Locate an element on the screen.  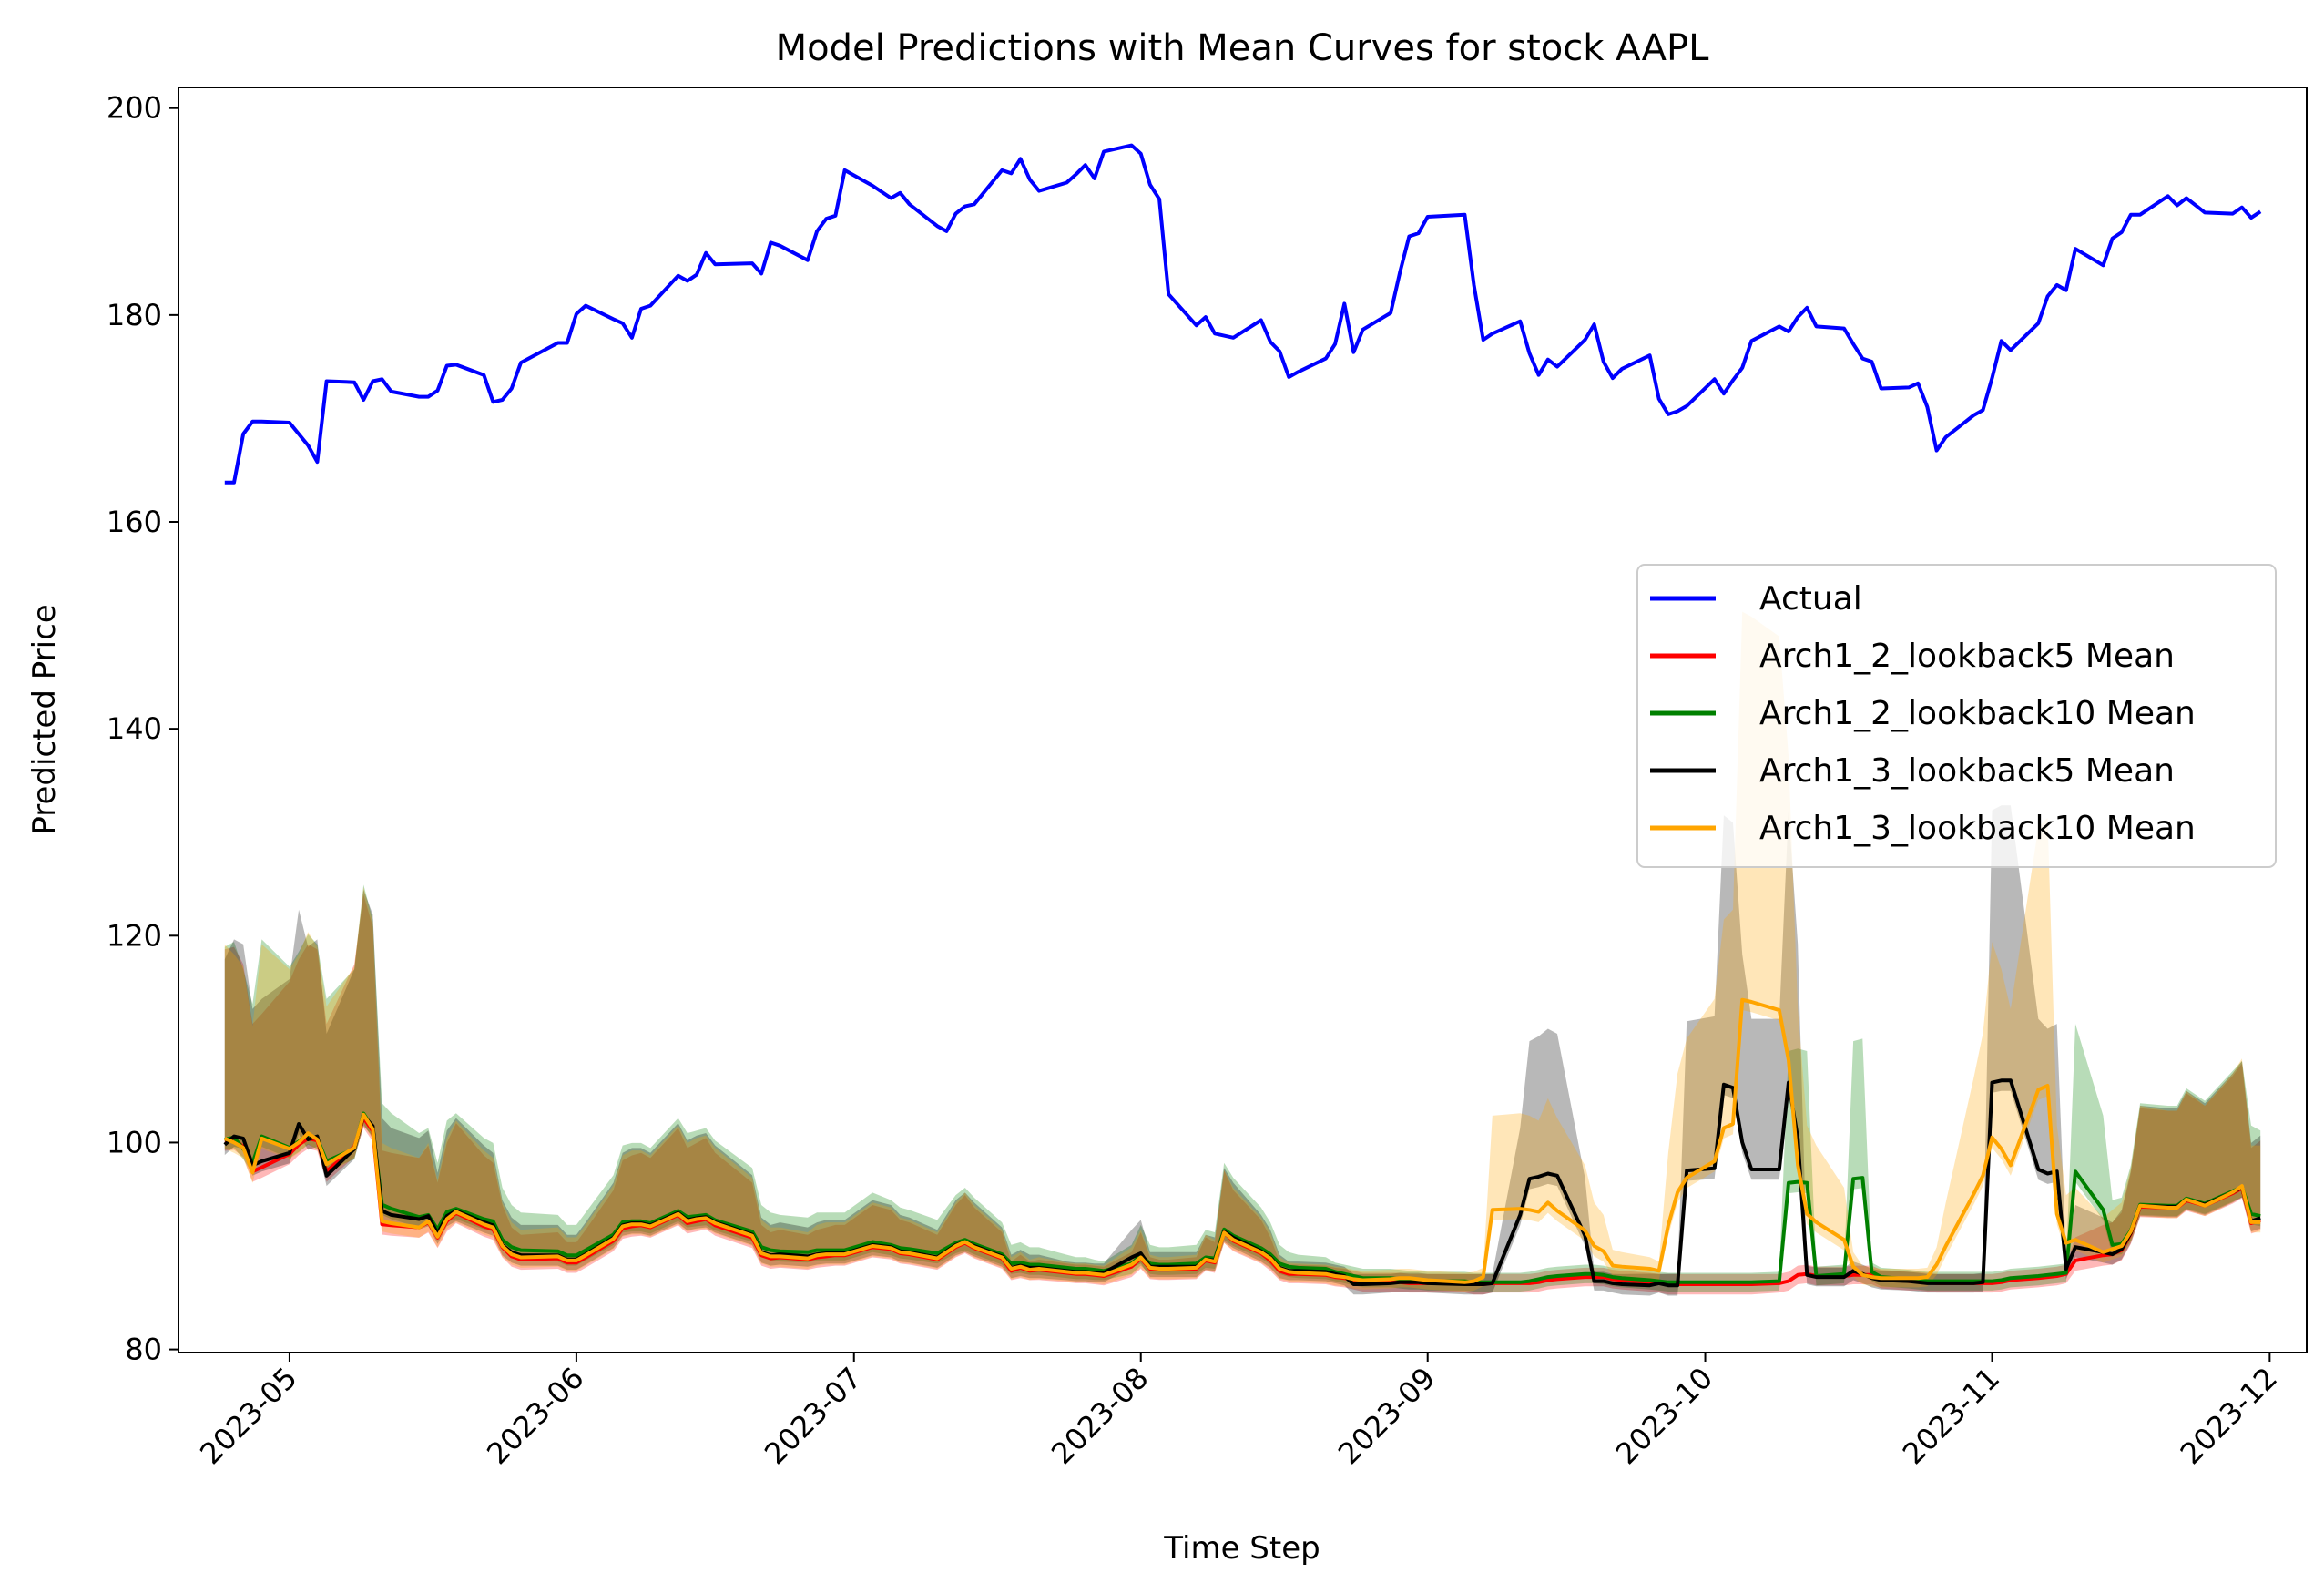
y-tick-label: 160 is located at coordinates (134, 522).